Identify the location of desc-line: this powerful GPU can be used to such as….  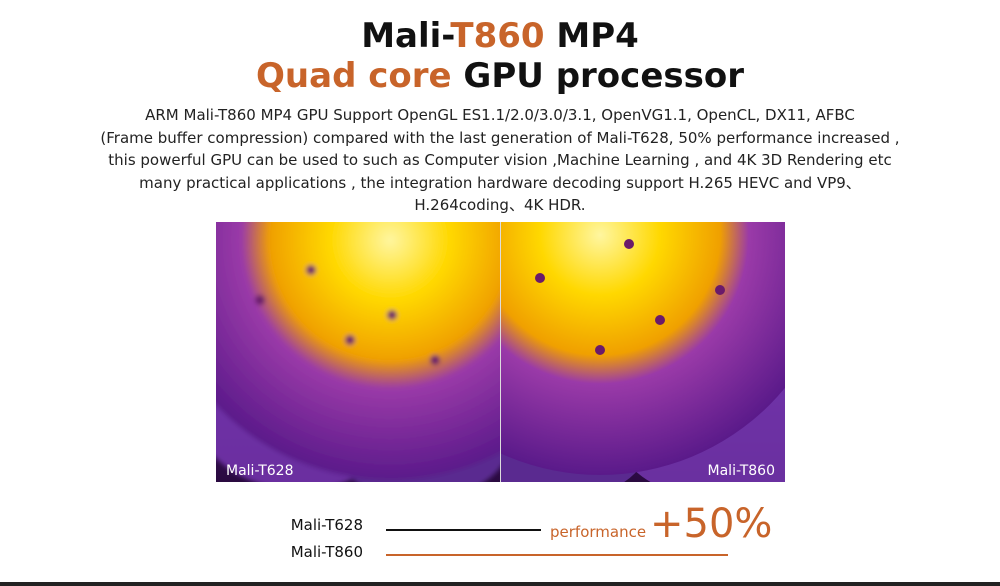
(500, 160).